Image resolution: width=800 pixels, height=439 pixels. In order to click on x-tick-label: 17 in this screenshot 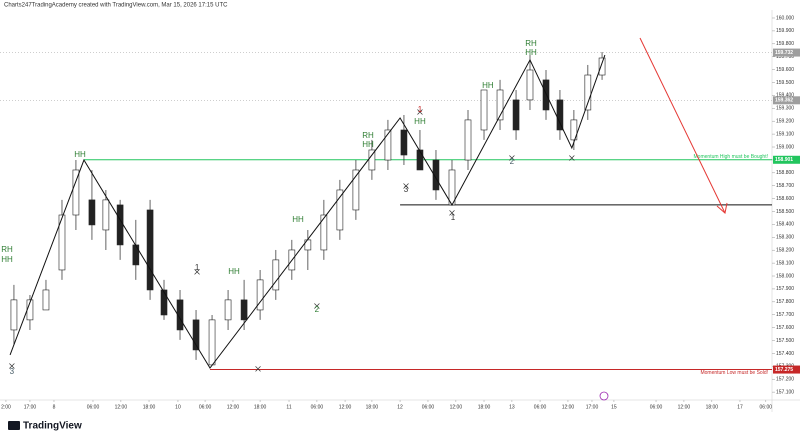, I will do `click(740, 407)`.